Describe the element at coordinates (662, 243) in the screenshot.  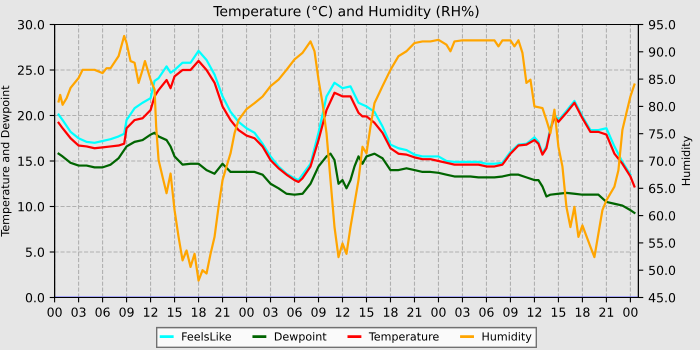
I see `y2-tick-label: 55.0` at that location.